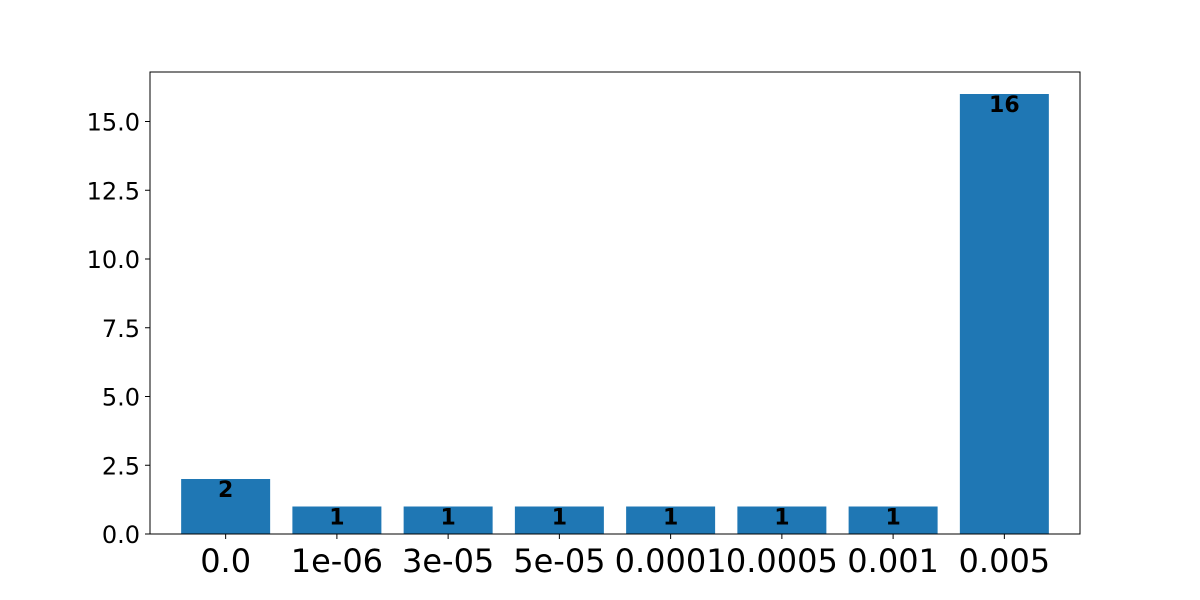  Describe the element at coordinates (113, 260) in the screenshot. I see `y-tick-label: 10.0` at that location.